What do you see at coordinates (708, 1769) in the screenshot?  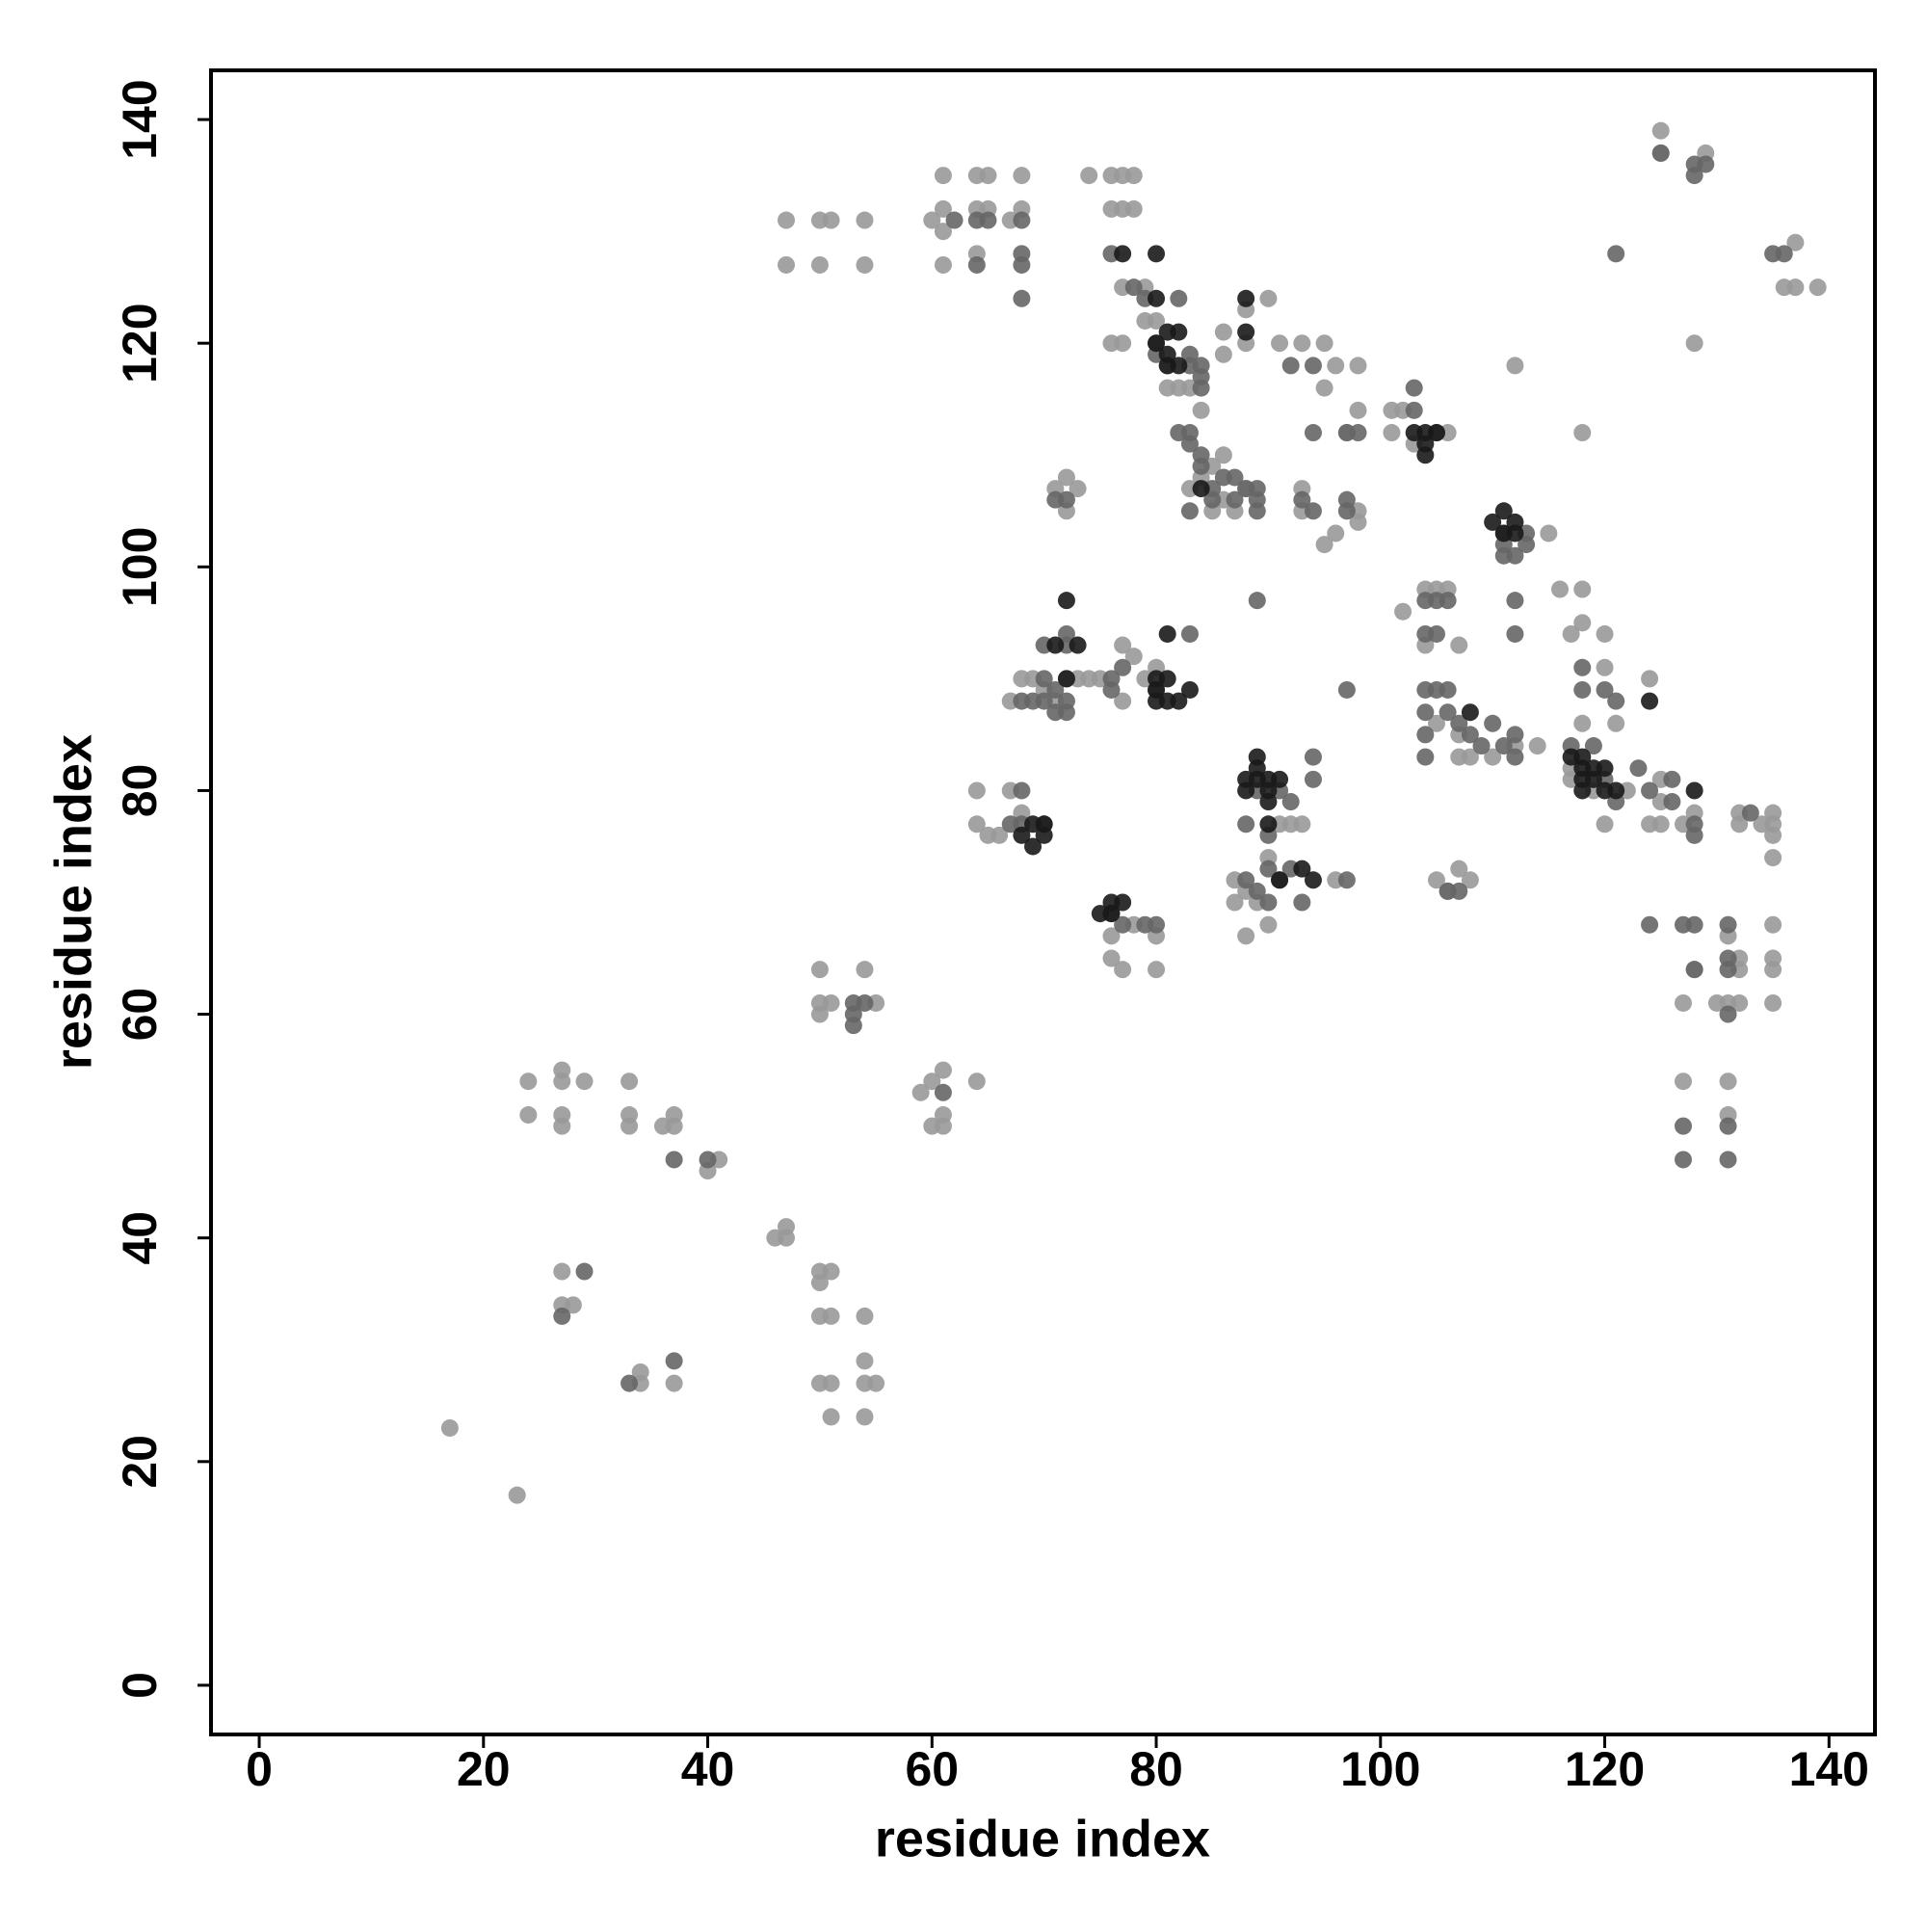 I see `x-tick-label: 40` at bounding box center [708, 1769].